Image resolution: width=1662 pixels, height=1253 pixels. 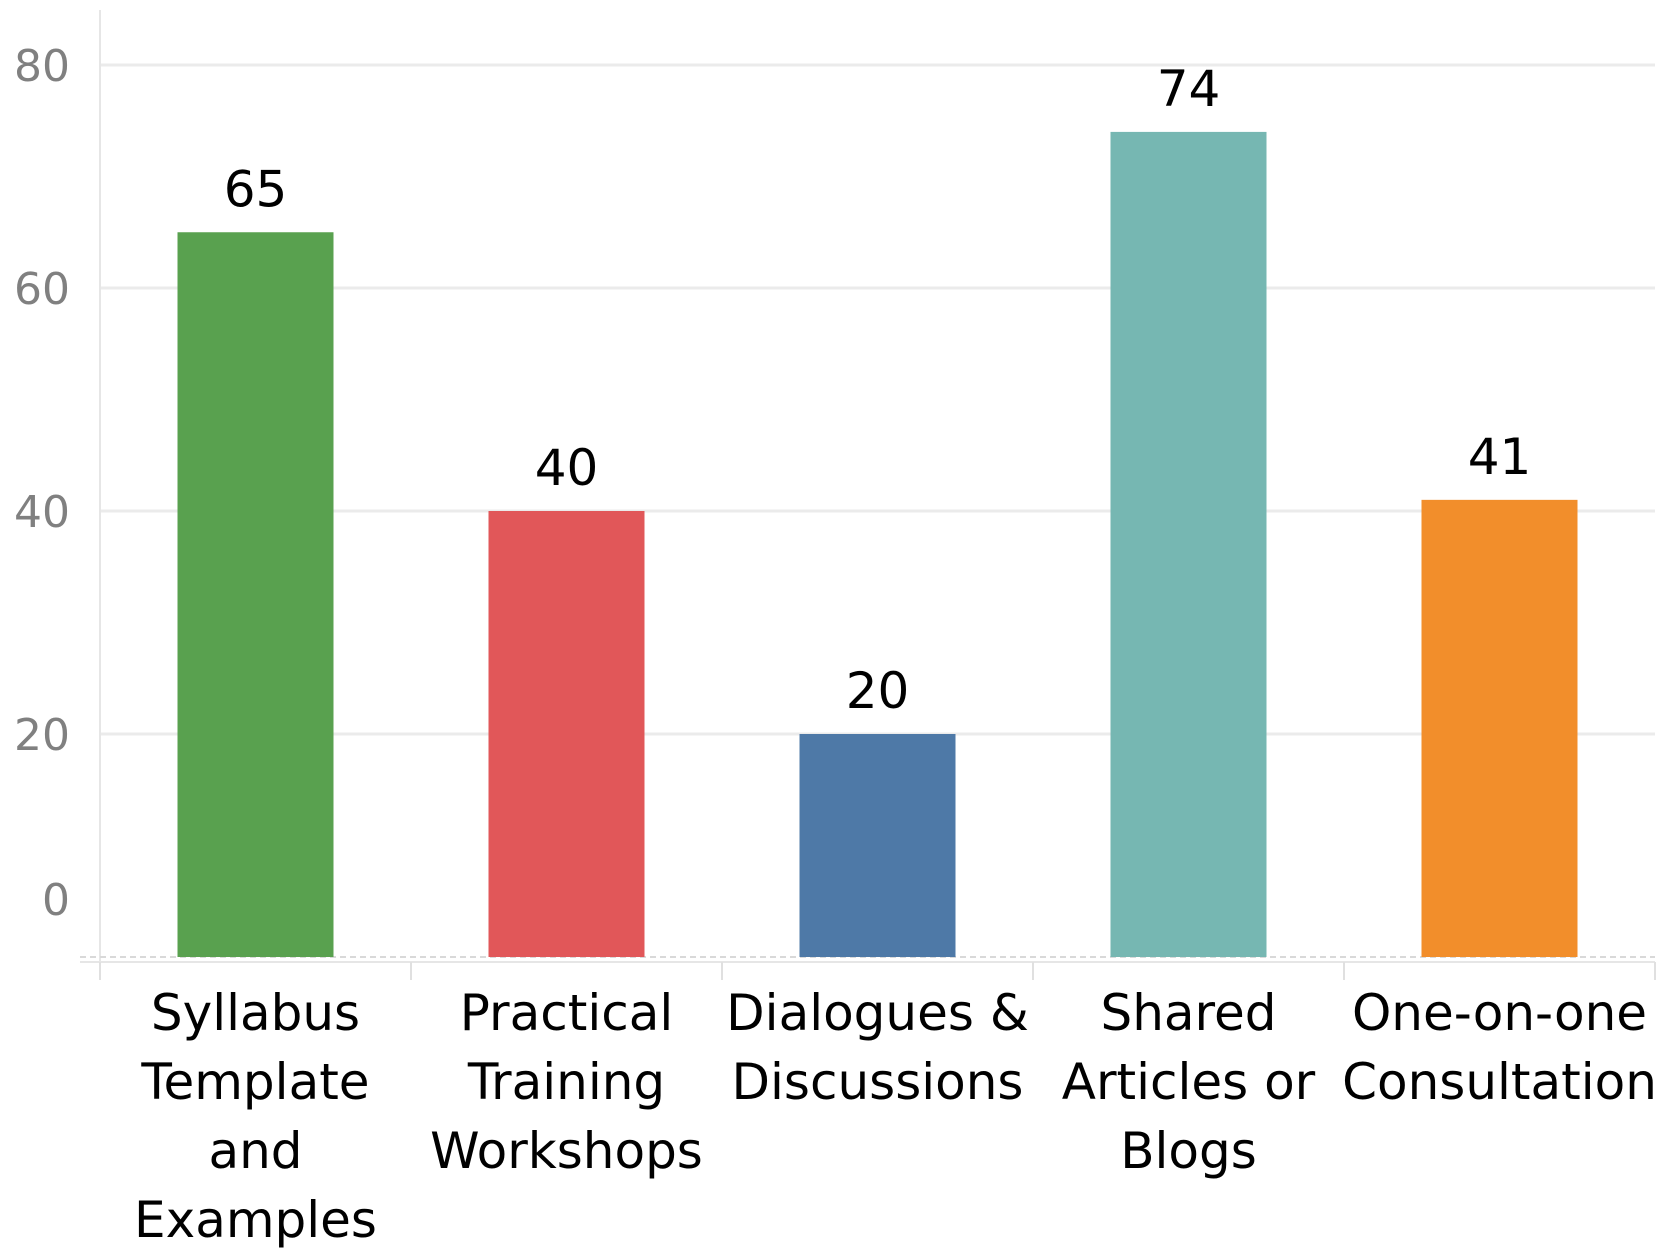 What do you see at coordinates (42, 66) in the screenshot?
I see `y-tick-label: 80` at bounding box center [42, 66].